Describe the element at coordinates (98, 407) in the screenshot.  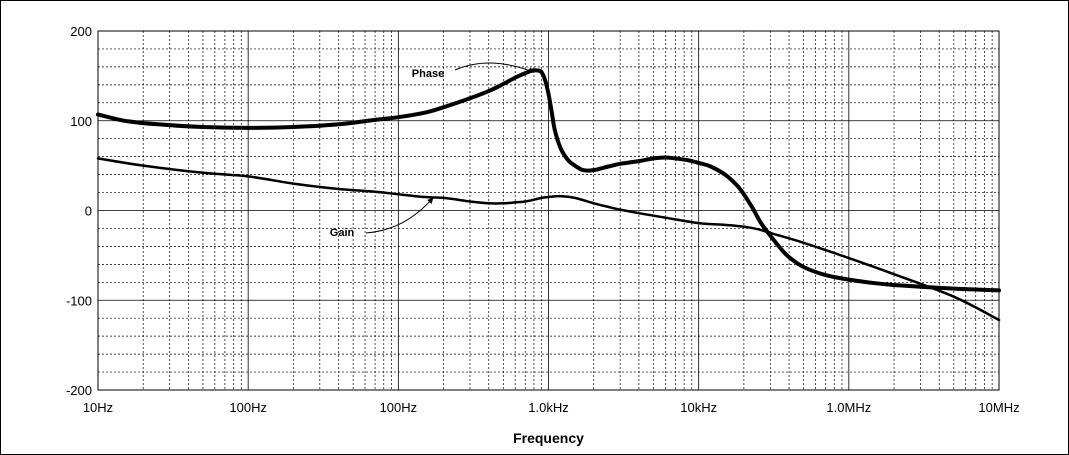
I see `x-tick-label: 10Hz` at that location.